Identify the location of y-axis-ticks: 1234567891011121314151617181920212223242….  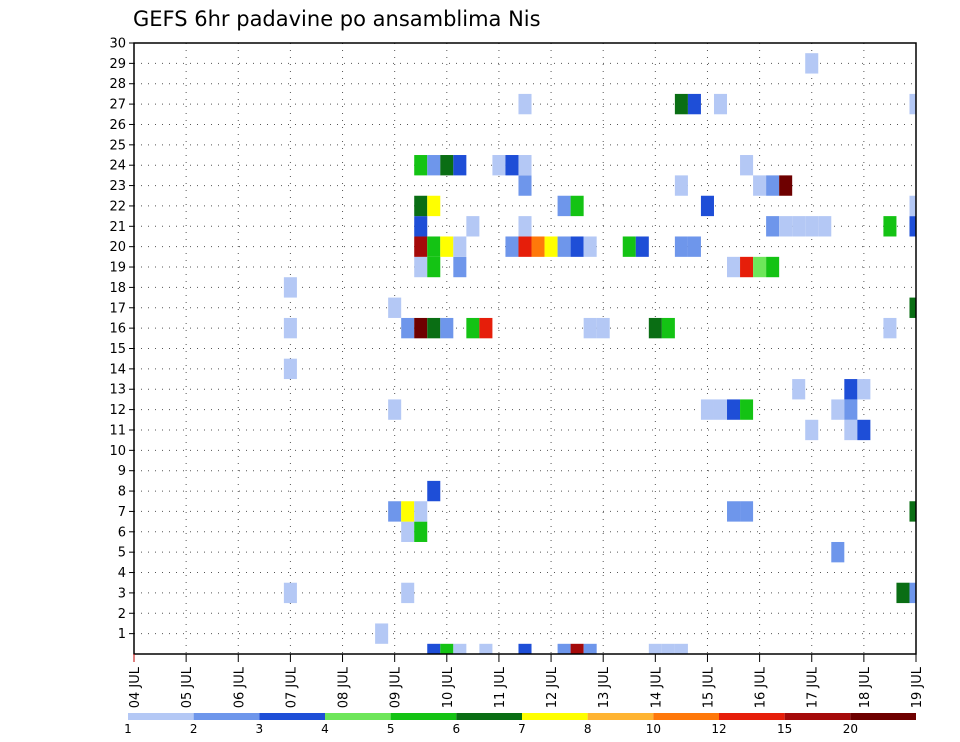
(121, 339).